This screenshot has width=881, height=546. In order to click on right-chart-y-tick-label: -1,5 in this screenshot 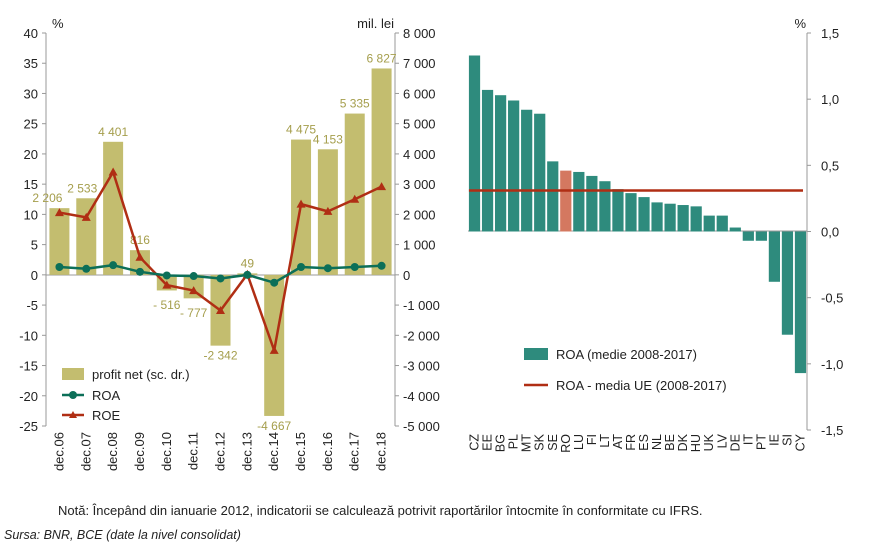, I will do `click(832, 430)`.